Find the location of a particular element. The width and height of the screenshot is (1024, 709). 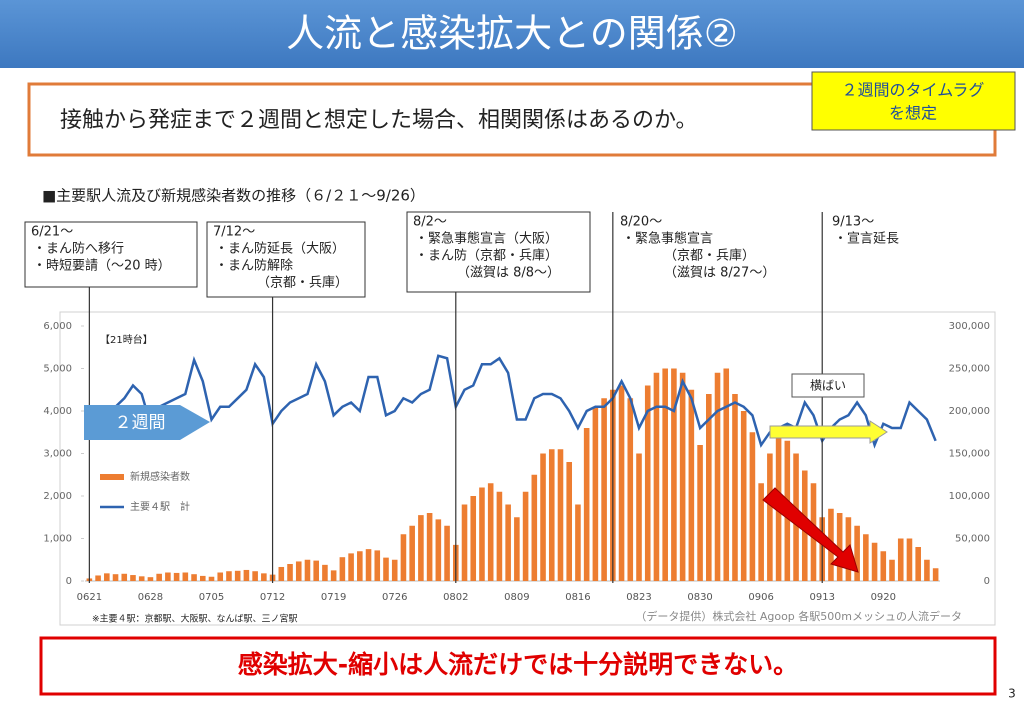

y-tick-label: 5,000 is located at coordinates (57, 369).